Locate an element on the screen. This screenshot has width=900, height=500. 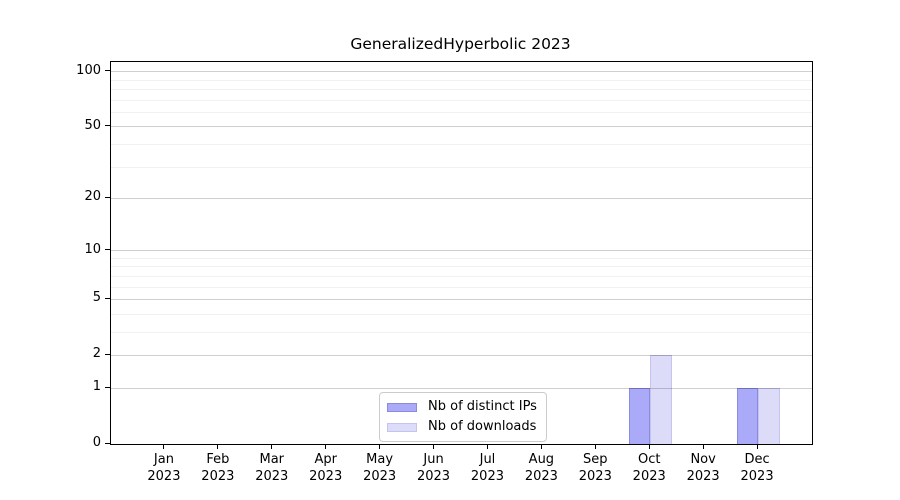
x-tick-month: Jan is located at coordinates (163, 459).